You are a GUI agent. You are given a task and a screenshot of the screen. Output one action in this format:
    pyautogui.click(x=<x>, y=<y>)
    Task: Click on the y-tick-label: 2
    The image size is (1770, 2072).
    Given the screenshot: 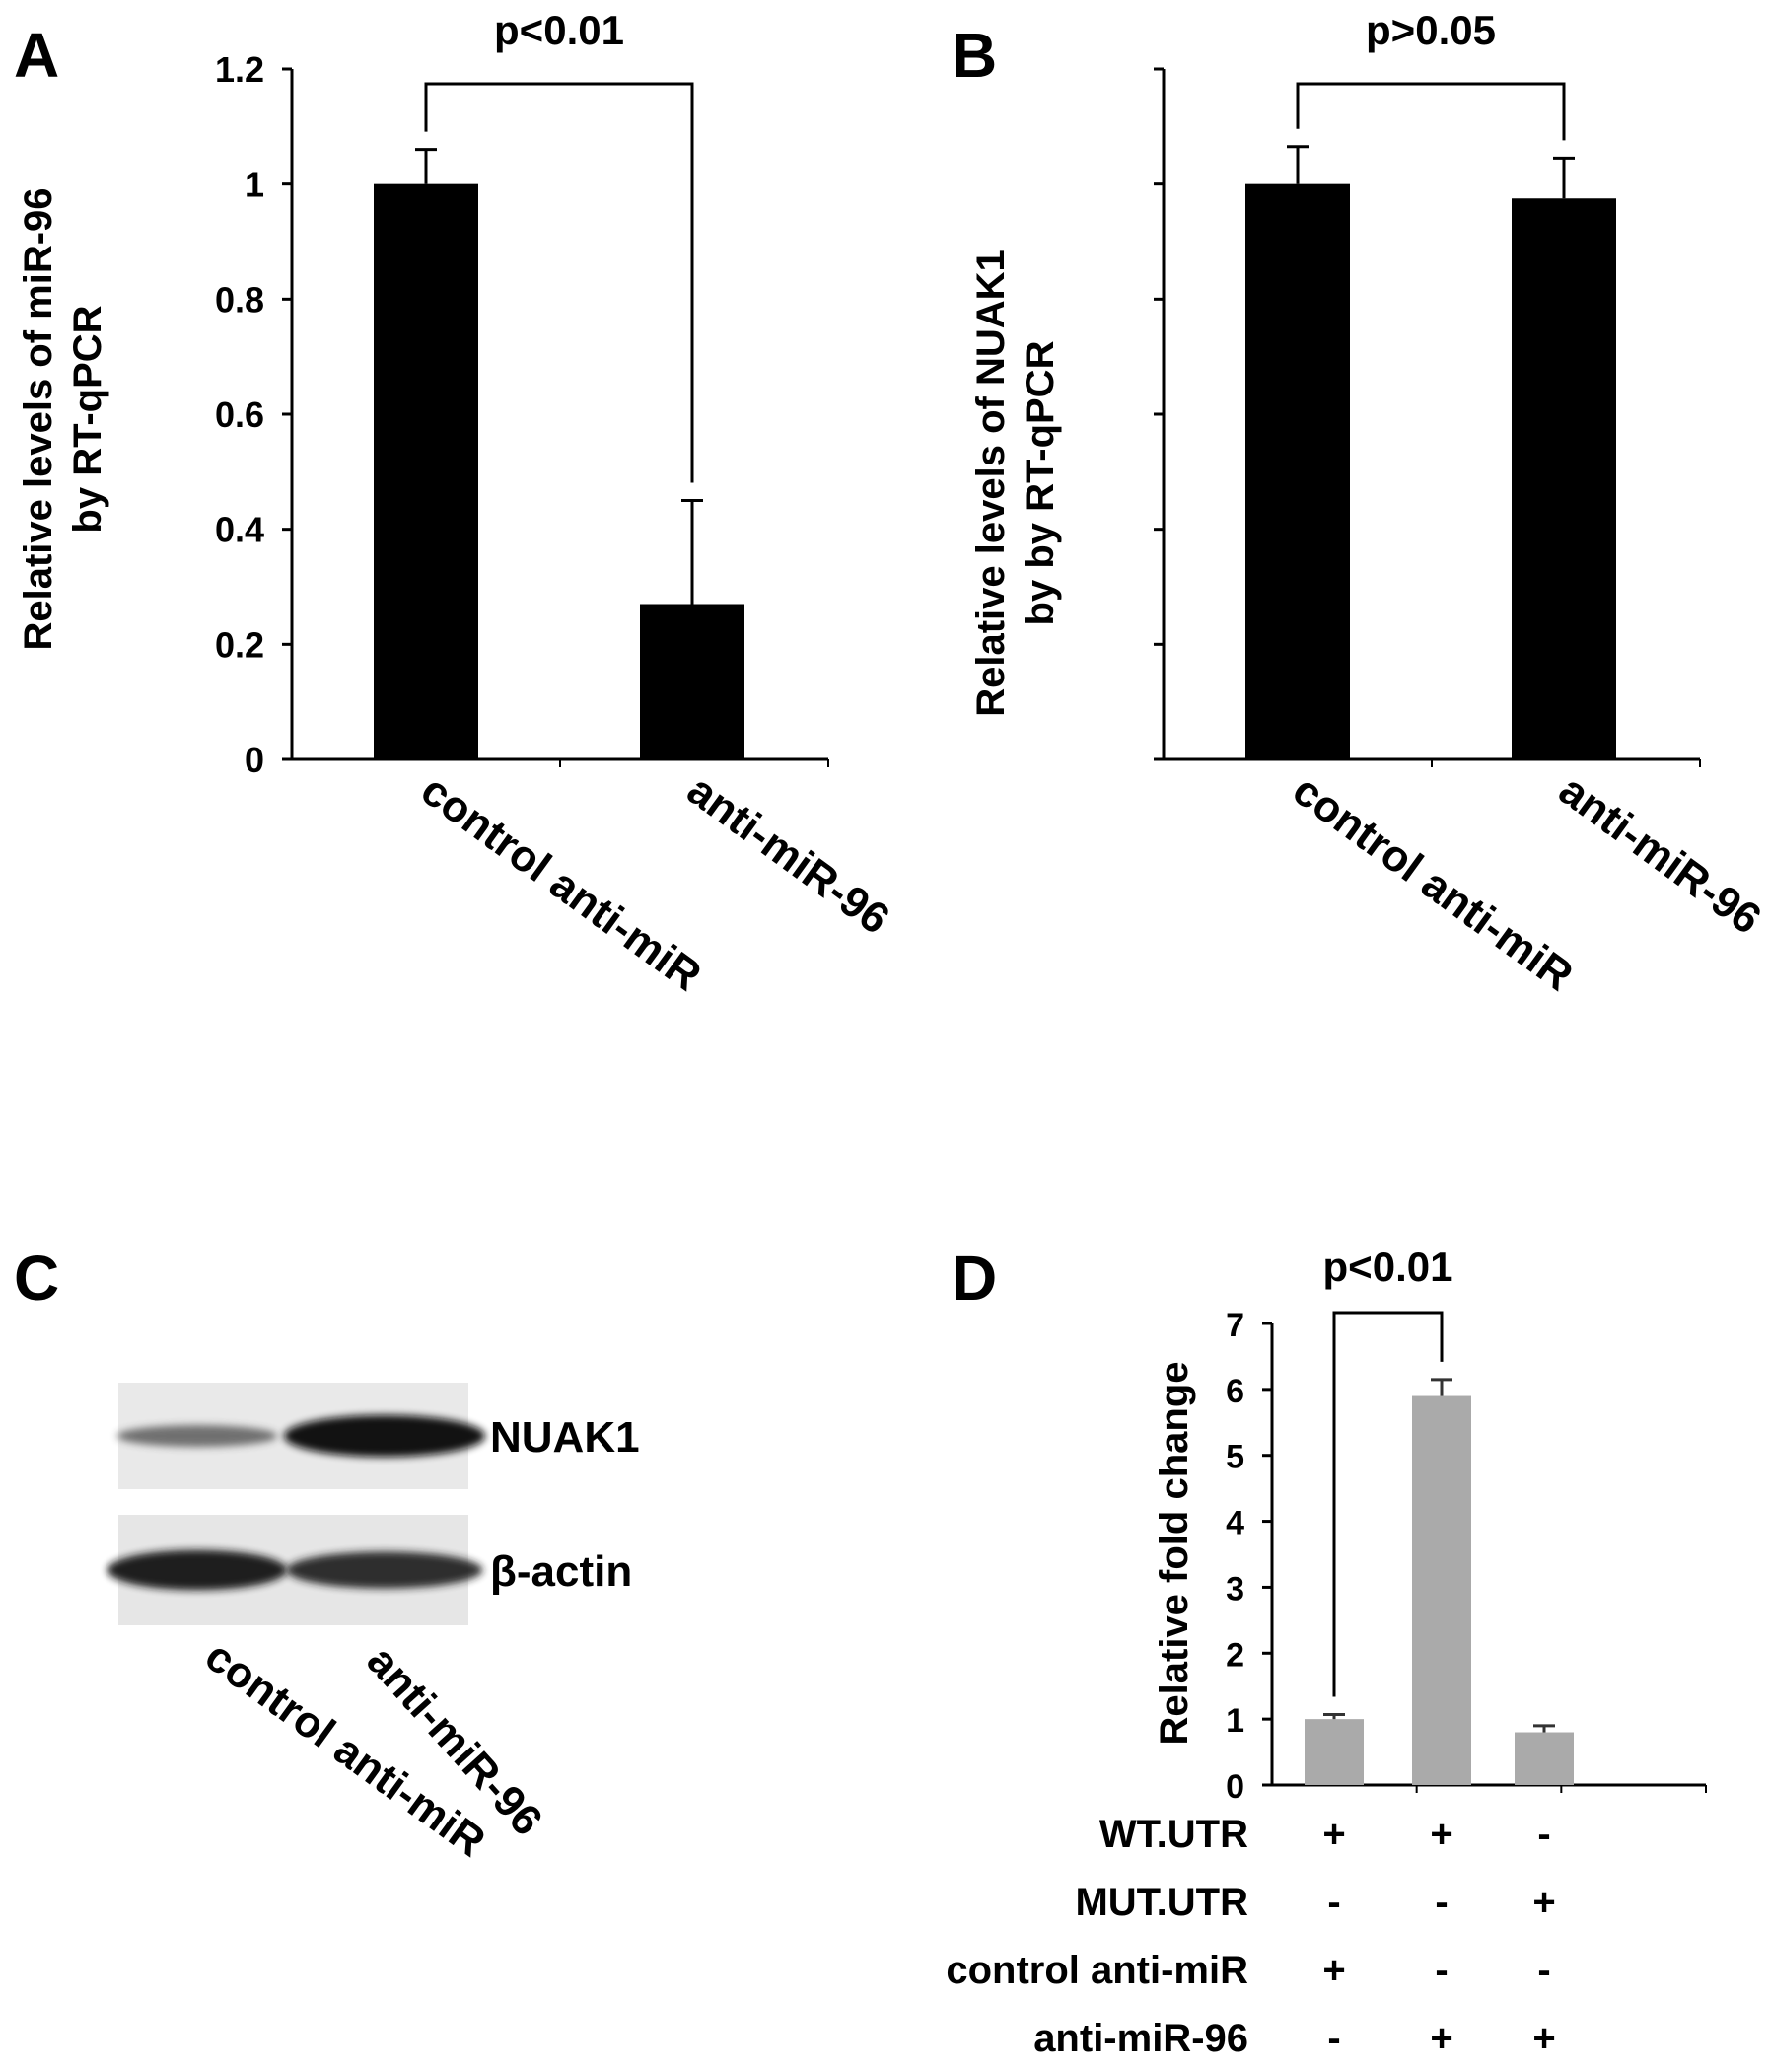 What is the action you would take?
    pyautogui.click(x=1235, y=1655)
    